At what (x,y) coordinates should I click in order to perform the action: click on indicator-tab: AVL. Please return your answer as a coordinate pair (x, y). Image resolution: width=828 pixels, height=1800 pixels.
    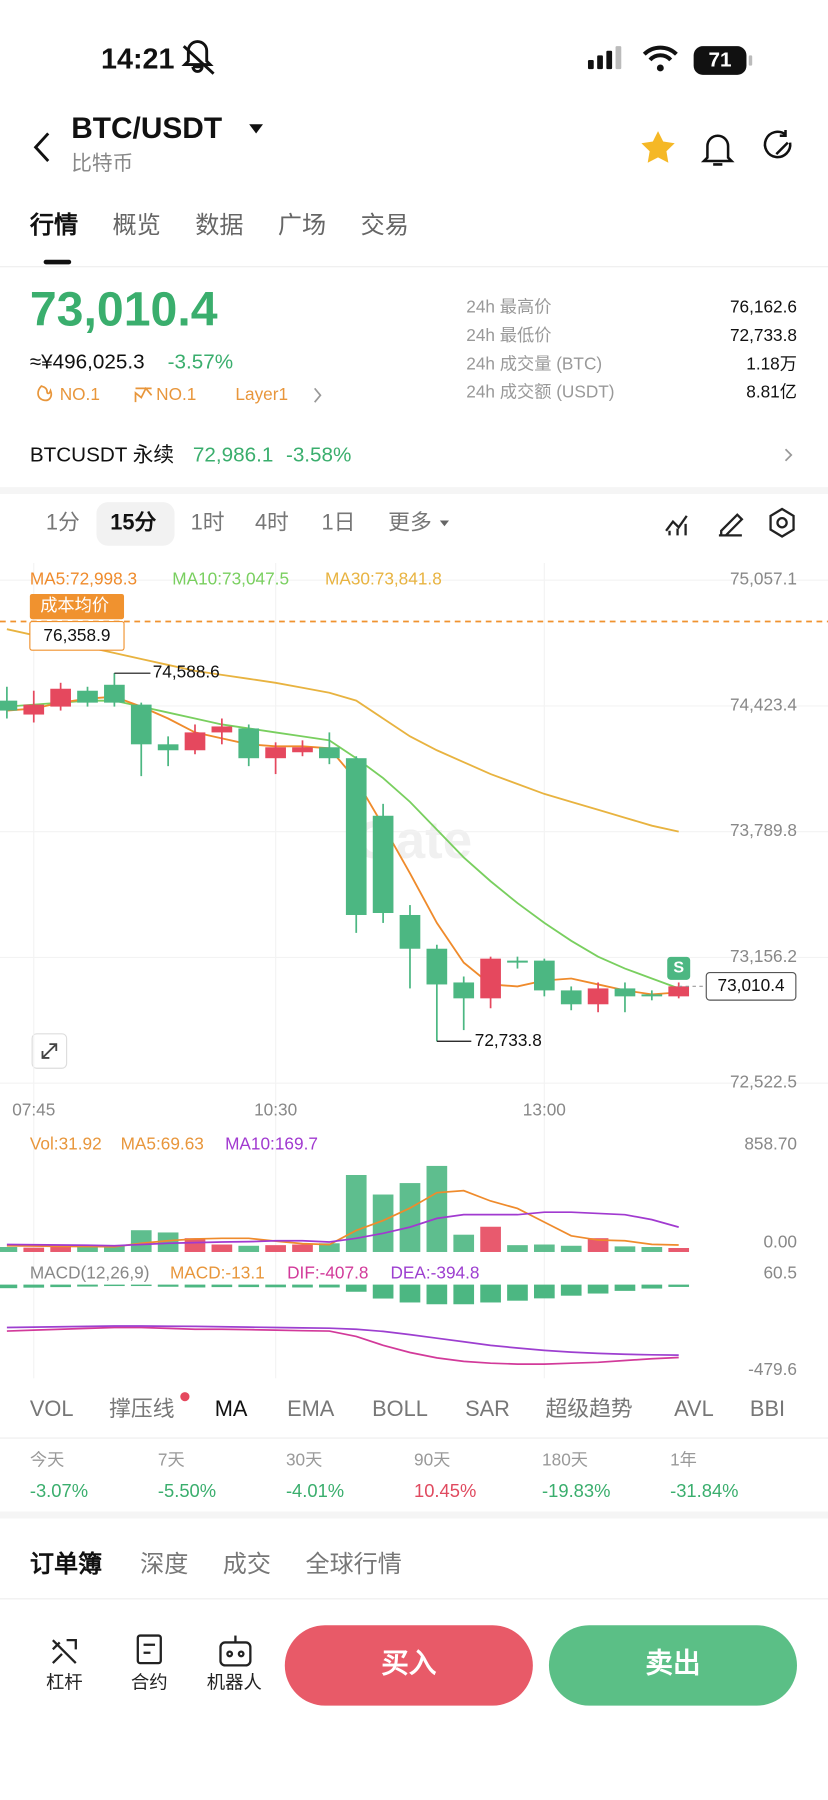
    Looking at the image, I should click on (694, 1408).